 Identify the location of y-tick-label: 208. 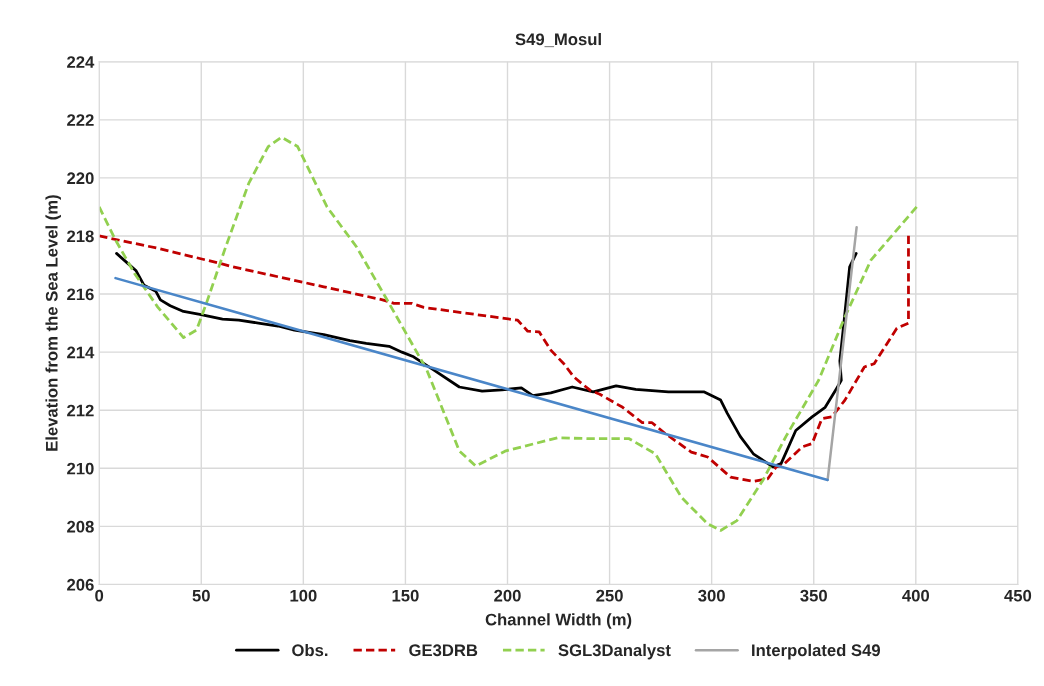
(80, 526).